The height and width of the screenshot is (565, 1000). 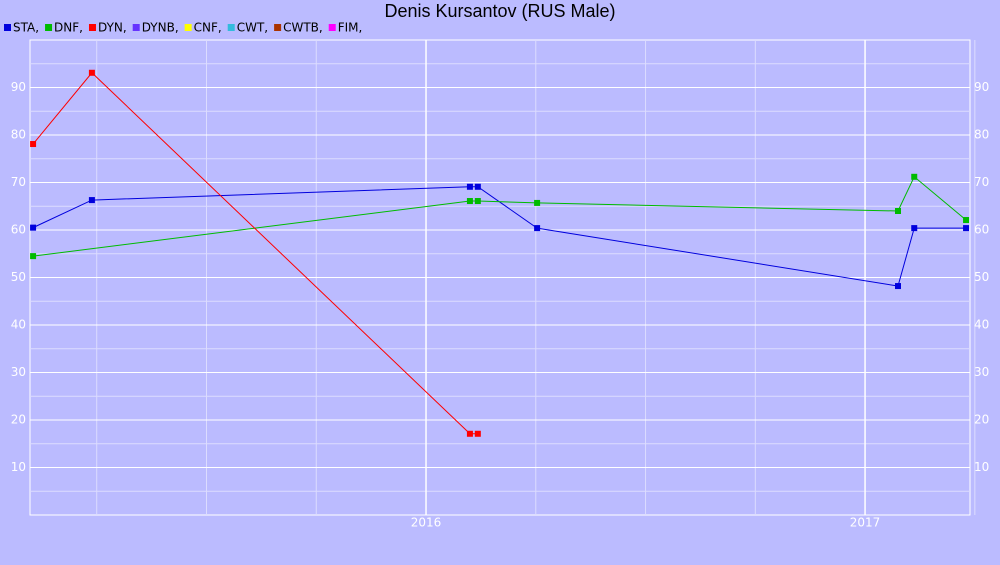 What do you see at coordinates (68, 28) in the screenshot?
I see `legend-label: DNF,` at bounding box center [68, 28].